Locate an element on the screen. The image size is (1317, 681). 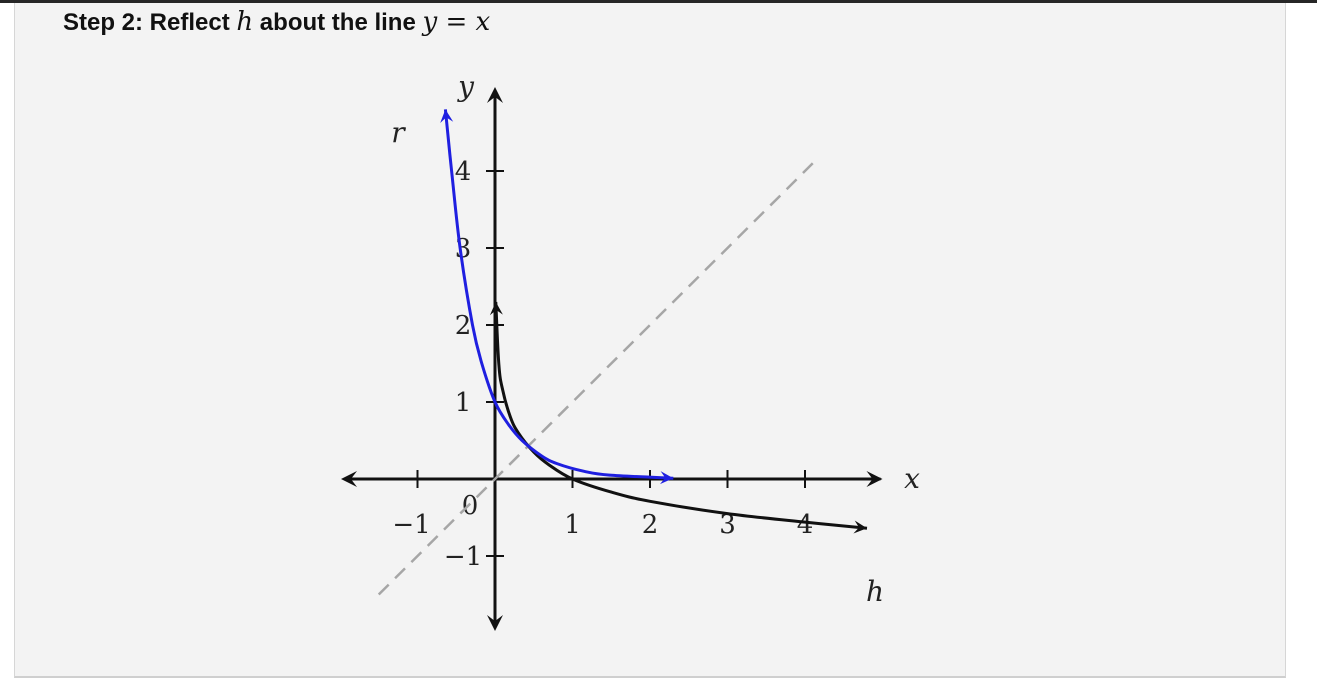
y-axis-arrow-down is located at coordinates (495, 623).